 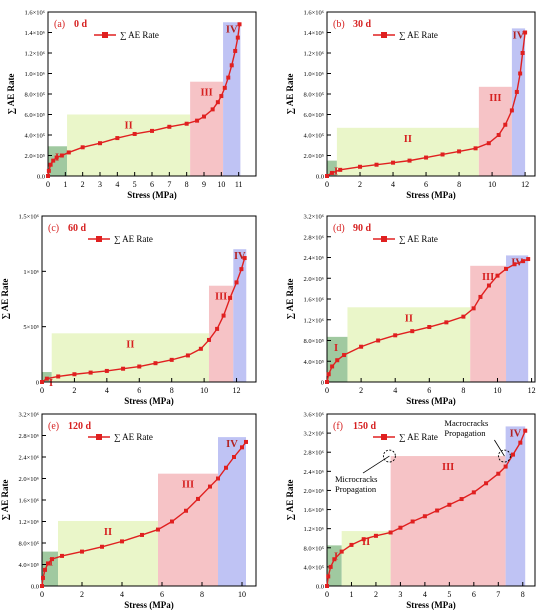 I want to click on y-tick-label: 2.0×10⁶, so click(x=28, y=479).